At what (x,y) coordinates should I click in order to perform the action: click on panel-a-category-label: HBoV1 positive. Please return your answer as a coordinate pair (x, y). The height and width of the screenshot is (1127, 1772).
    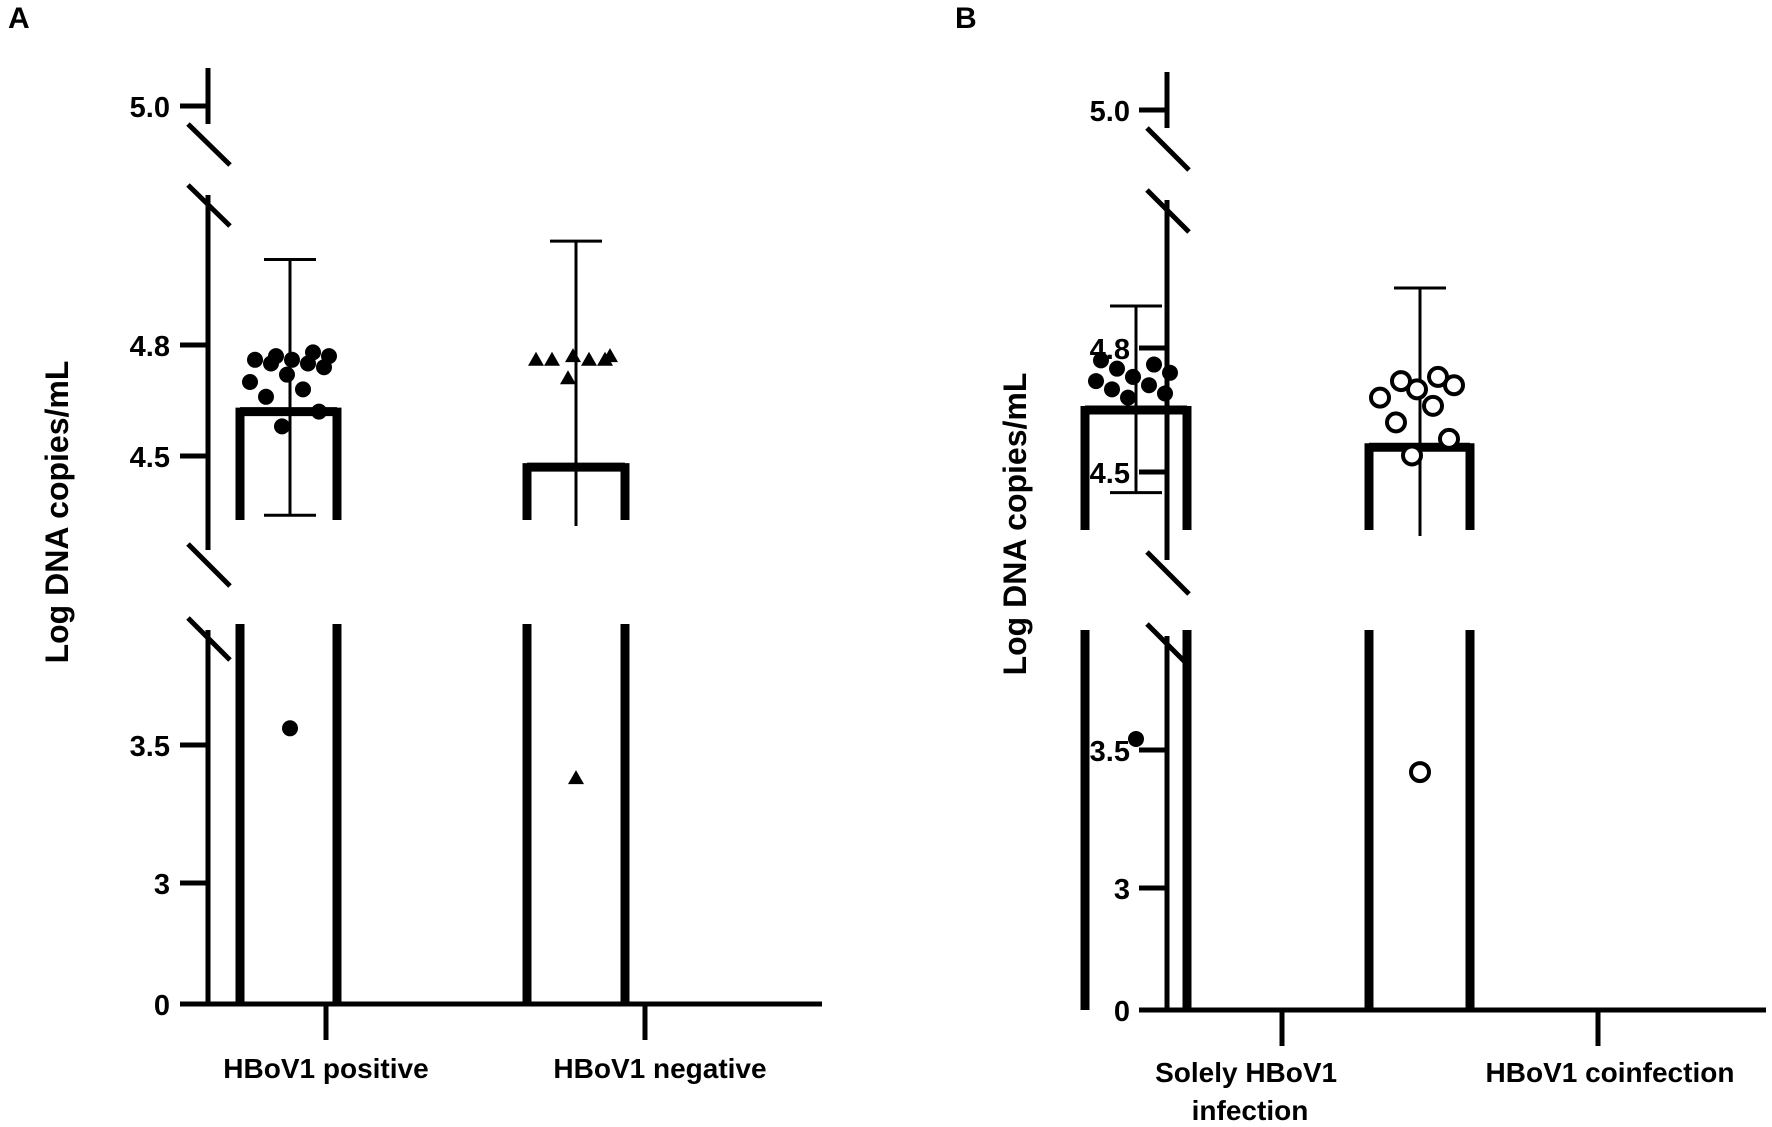
    Looking at the image, I should click on (325, 1068).